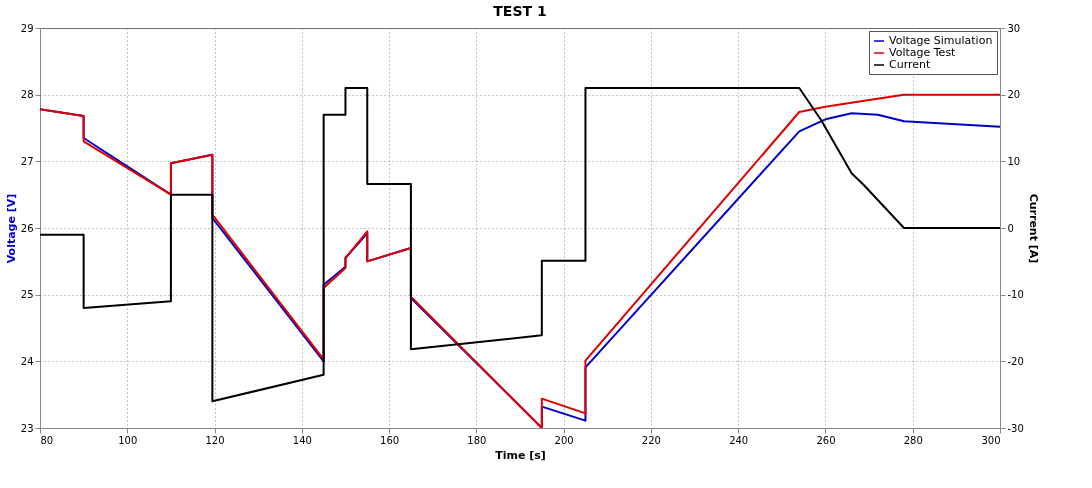  What do you see at coordinates (27, 161) in the screenshot?
I see `y-tick-label: 27` at bounding box center [27, 161].